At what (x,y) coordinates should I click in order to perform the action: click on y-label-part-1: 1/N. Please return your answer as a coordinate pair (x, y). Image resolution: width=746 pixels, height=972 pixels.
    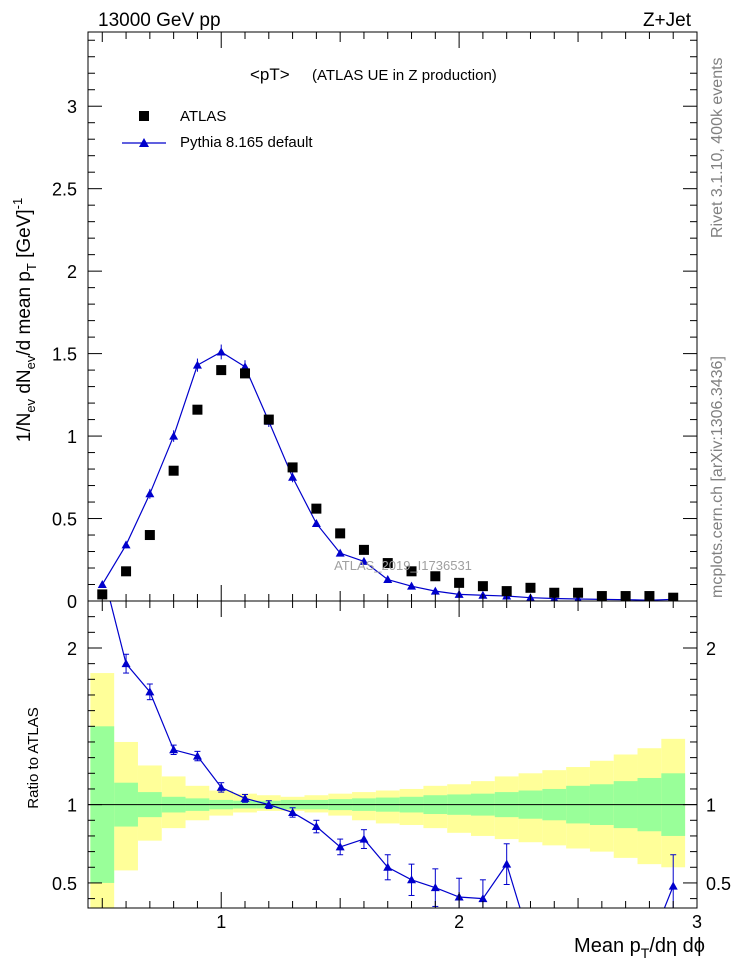
    Looking at the image, I should click on (24, 428).